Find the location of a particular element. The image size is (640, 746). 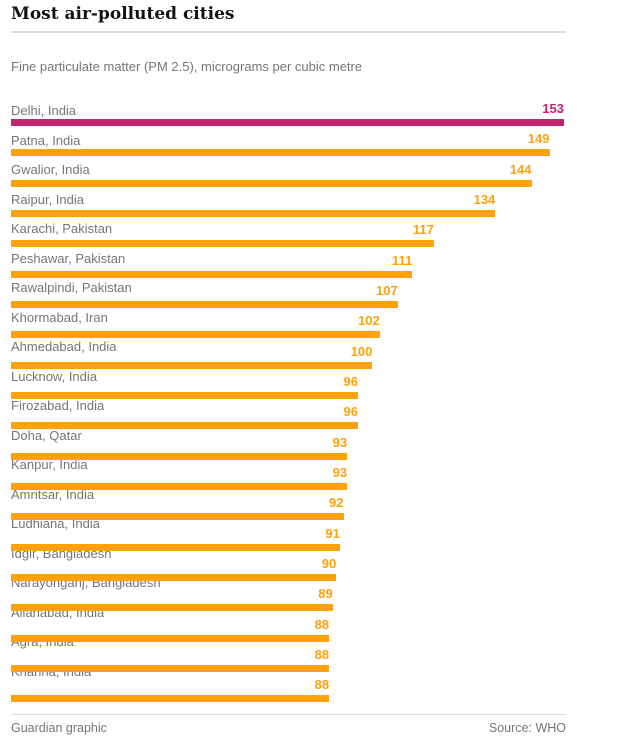

bar-value-label: 111 is located at coordinates (402, 260).